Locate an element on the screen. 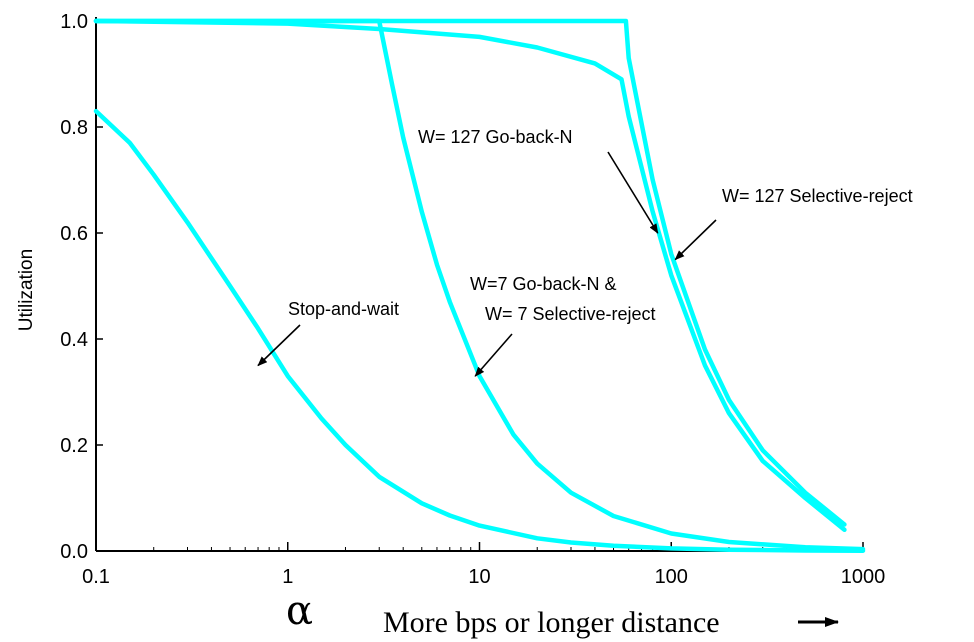  x-tick-label: 10 is located at coordinates (479, 577).